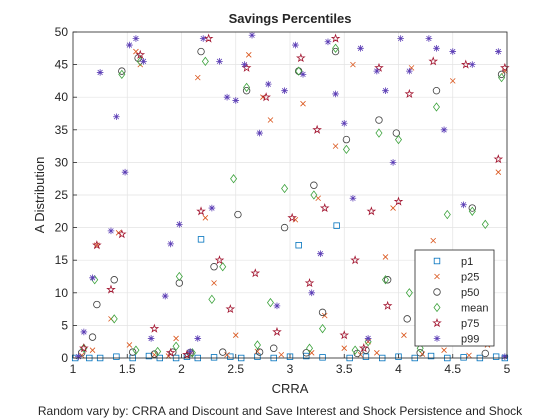 Image resolution: width=560 pixels, height=420 pixels. What do you see at coordinates (290, 388) in the screenshot?
I see `x-axis-label: CRRA` at bounding box center [290, 388].